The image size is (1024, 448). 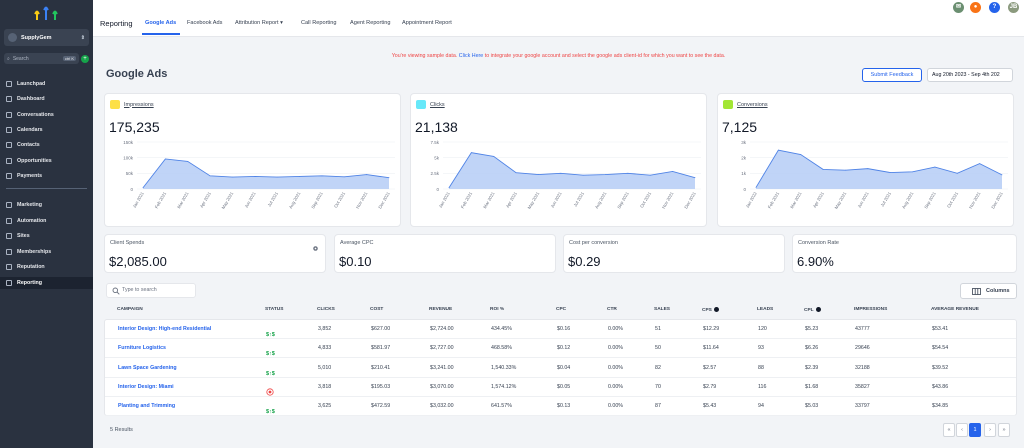 What do you see at coordinates (355, 261) in the screenshot?
I see `stat-value: $0.10` at bounding box center [355, 261].